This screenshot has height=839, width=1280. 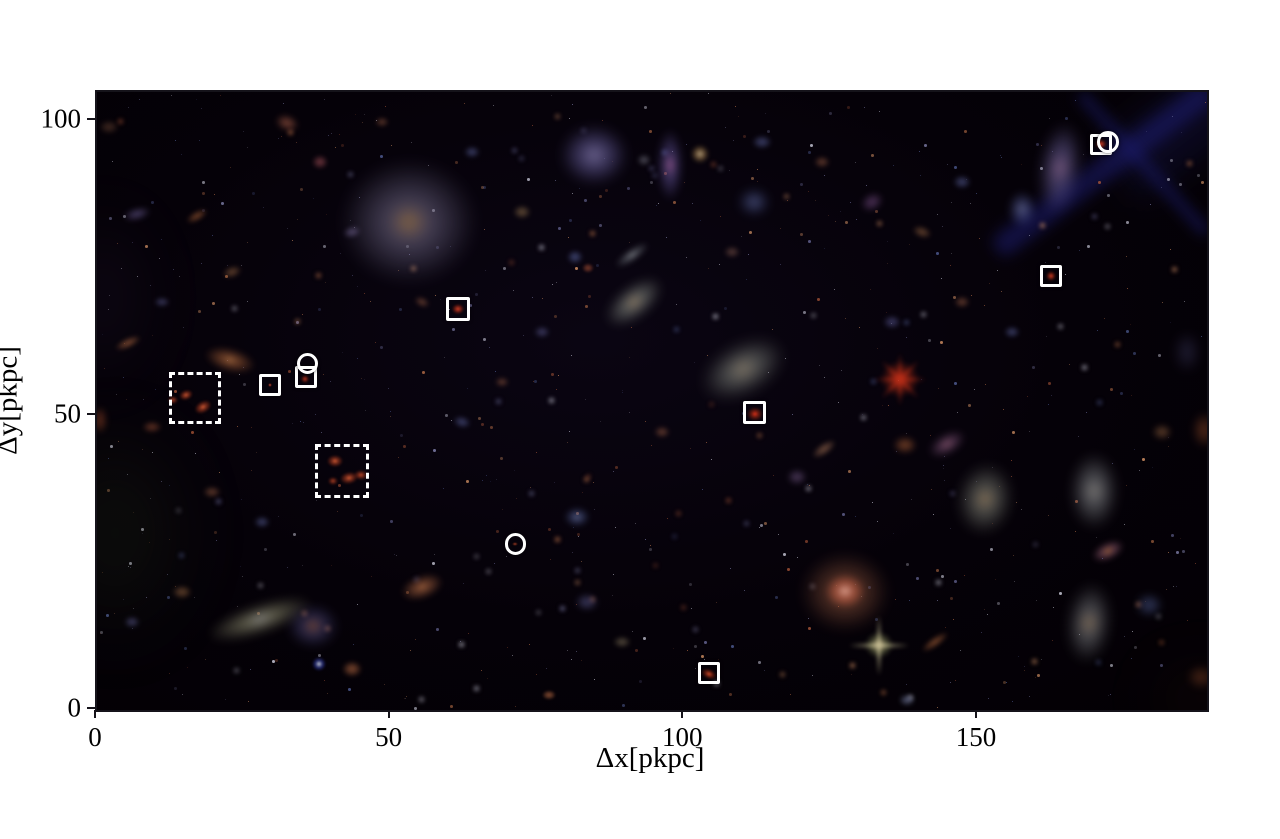 I want to click on x-tick-label: 0, so click(x=95, y=737).